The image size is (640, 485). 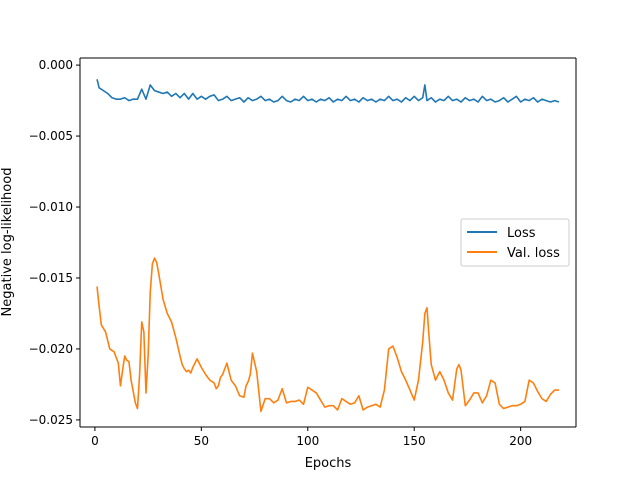 What do you see at coordinates (201, 441) in the screenshot?
I see `x-tick-label: 50` at bounding box center [201, 441].